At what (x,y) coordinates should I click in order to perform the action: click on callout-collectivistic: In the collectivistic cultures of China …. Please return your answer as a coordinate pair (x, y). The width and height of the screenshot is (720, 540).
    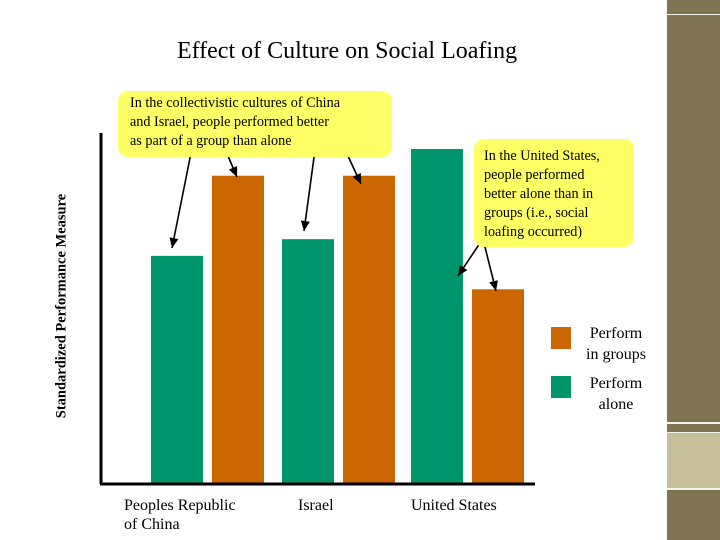
    Looking at the image, I should click on (255, 124).